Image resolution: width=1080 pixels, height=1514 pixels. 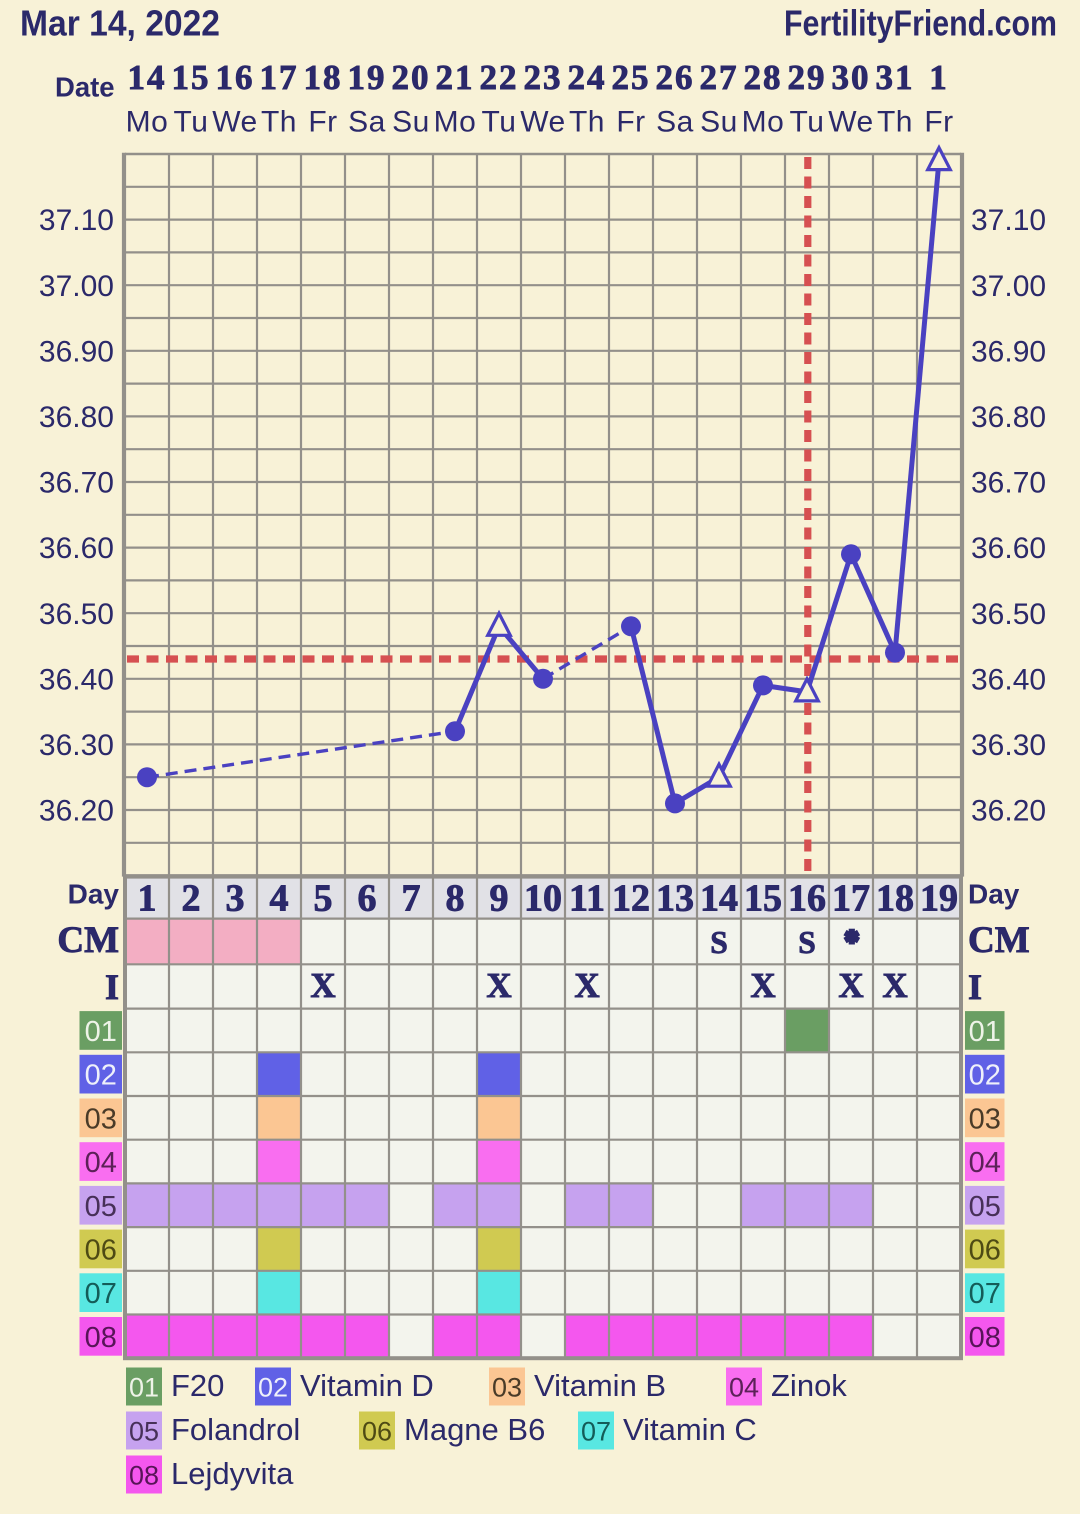 I want to click on svg-text: 25, so click(x=631, y=77).